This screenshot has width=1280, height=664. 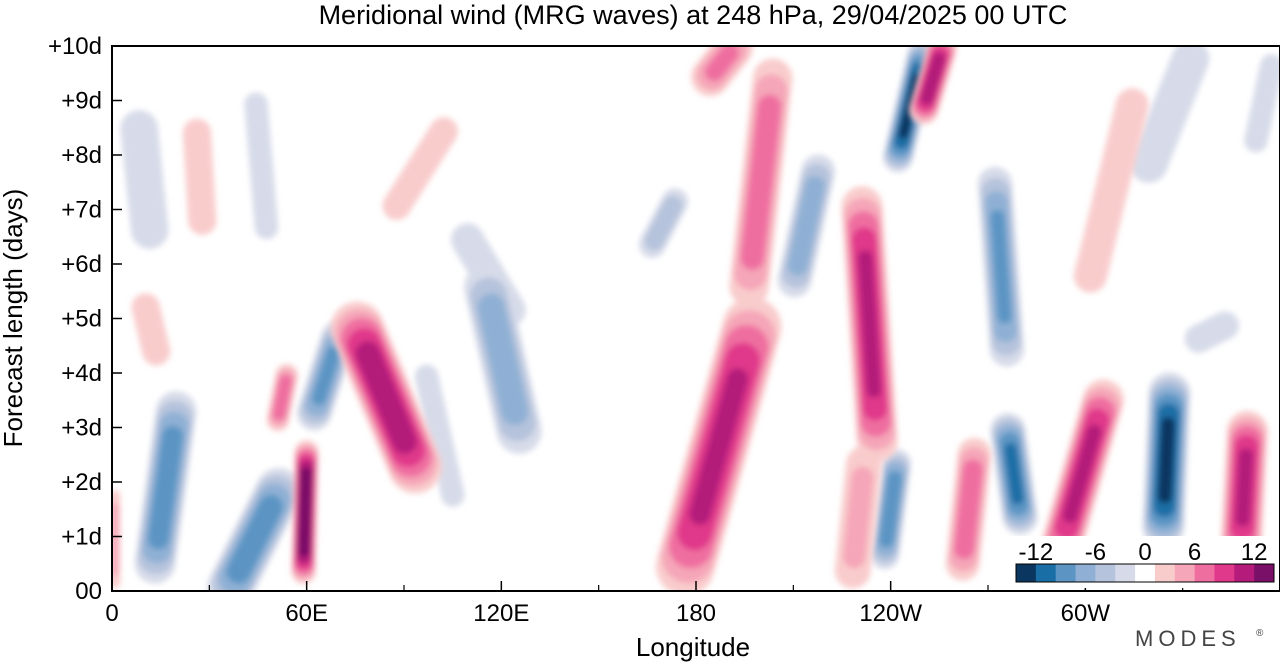 I want to click on x-tick-label-0: 0, so click(x=111, y=613).